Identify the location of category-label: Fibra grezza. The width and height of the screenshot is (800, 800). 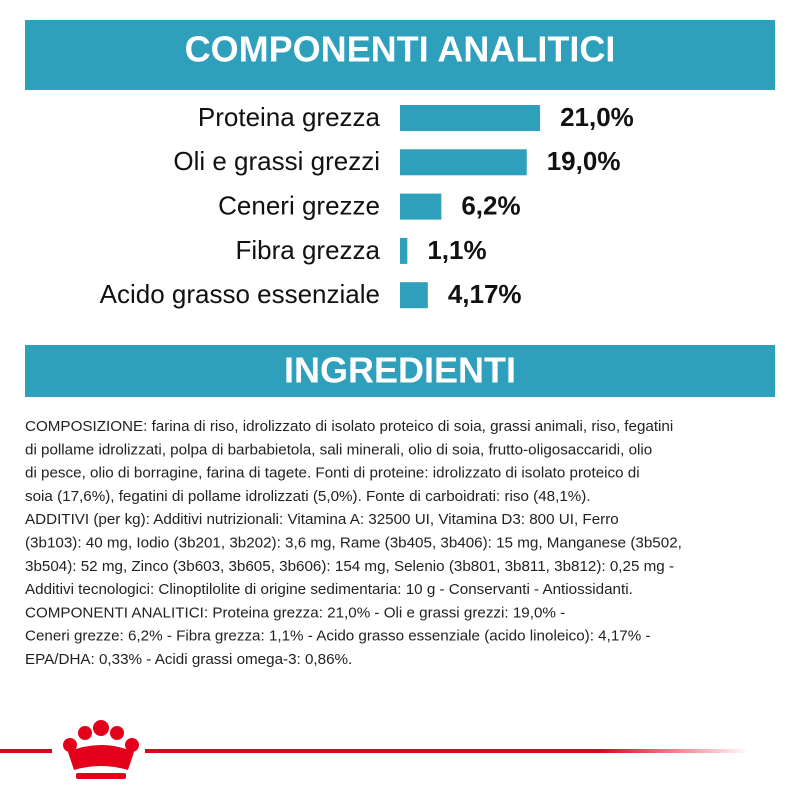
(308, 250).